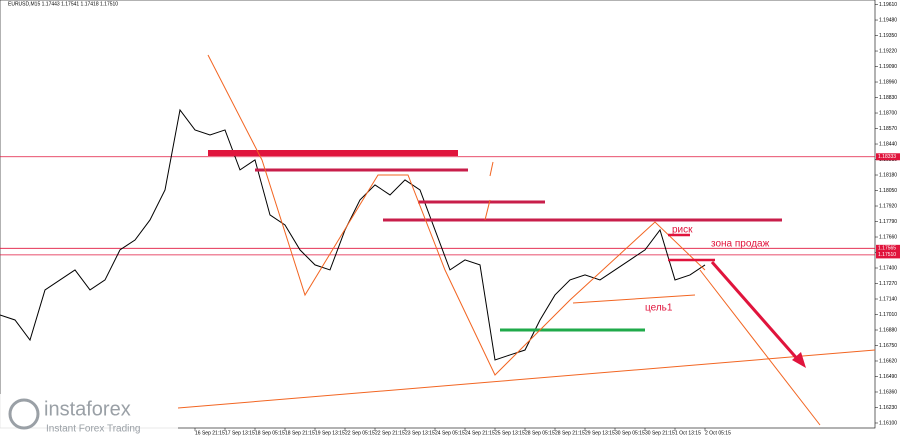  What do you see at coordinates (888, 392) in the screenshot?
I see `y-tick-label: 1.16360` at bounding box center [888, 392].